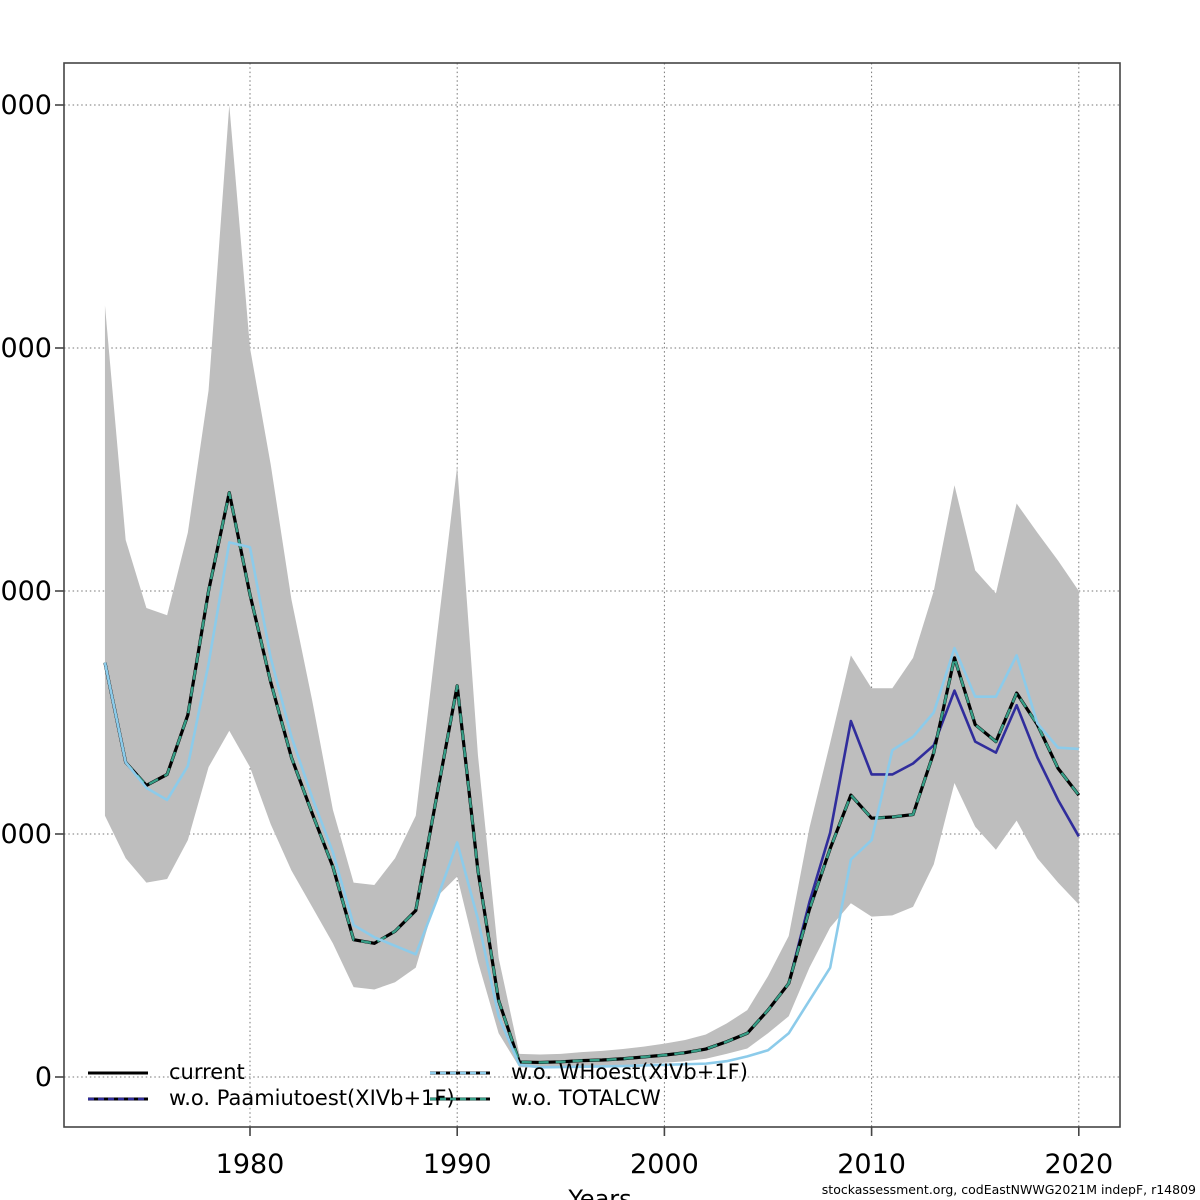 The height and width of the screenshot is (1200, 1200). Describe the element at coordinates (43, 1077) in the screenshot. I see `y-tick-label: 0` at that location.